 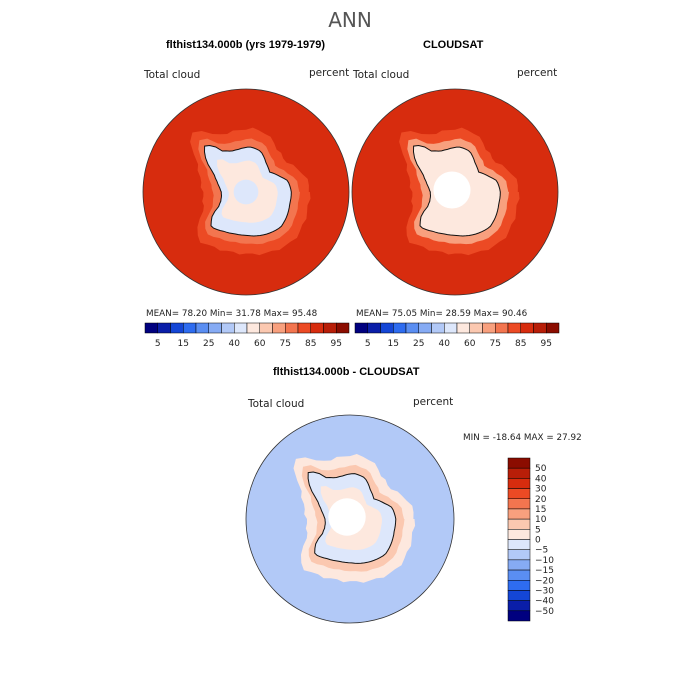 I want to click on panel2-stats: MEAN= 75.05 Min= 28.59 Max= 90.46, so click(x=442, y=314).